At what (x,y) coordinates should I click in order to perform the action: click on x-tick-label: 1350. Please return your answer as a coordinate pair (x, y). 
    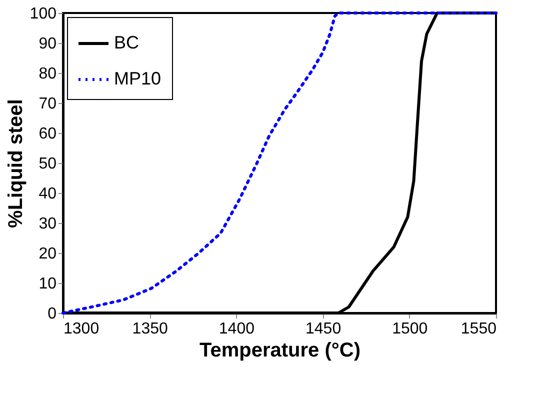
    Looking at the image, I should click on (150, 329).